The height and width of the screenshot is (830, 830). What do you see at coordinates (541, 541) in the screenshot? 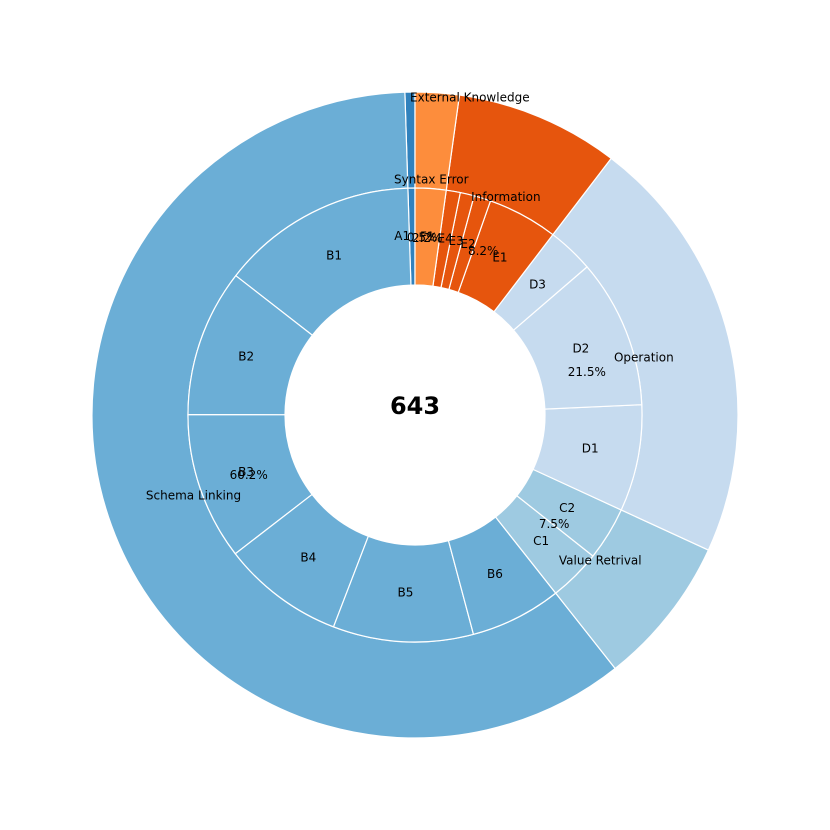
I see `subcategory-label-c1: C1` at bounding box center [541, 541].